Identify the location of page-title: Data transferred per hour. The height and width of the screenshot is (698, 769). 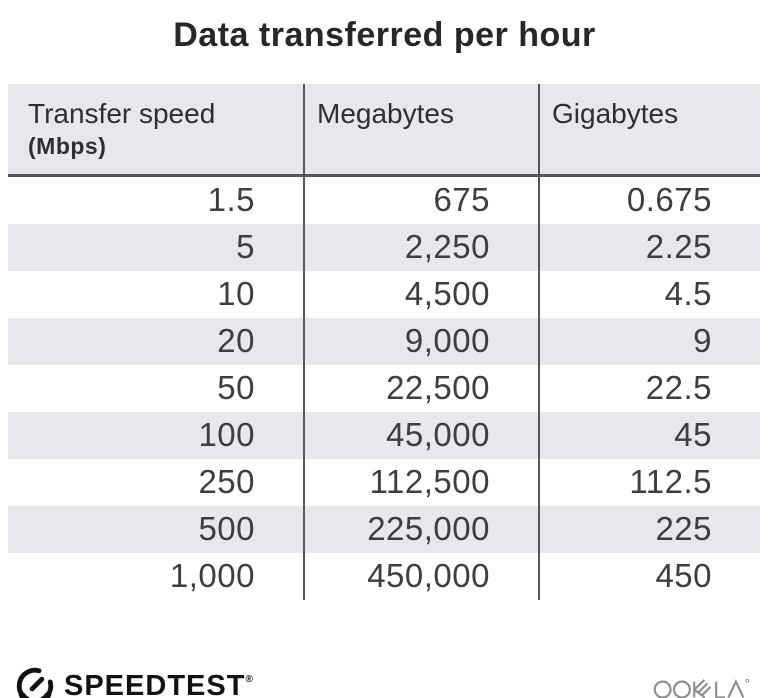
(384, 35).